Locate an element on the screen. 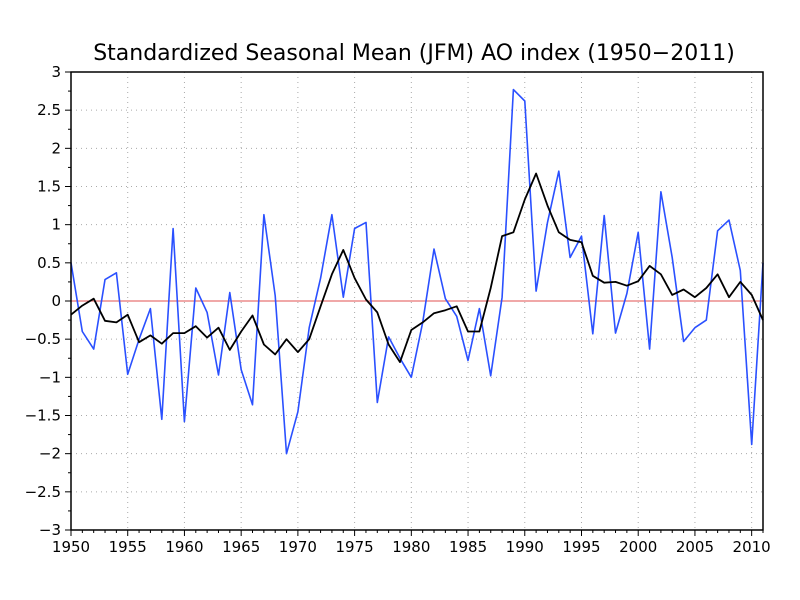 This screenshot has width=800, height=600. x-tick-label: 1950 is located at coordinates (71, 547).